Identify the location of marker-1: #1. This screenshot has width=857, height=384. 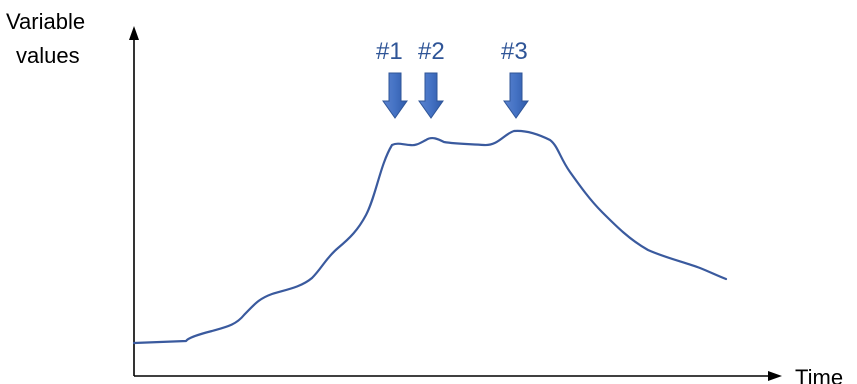
(392, 78).